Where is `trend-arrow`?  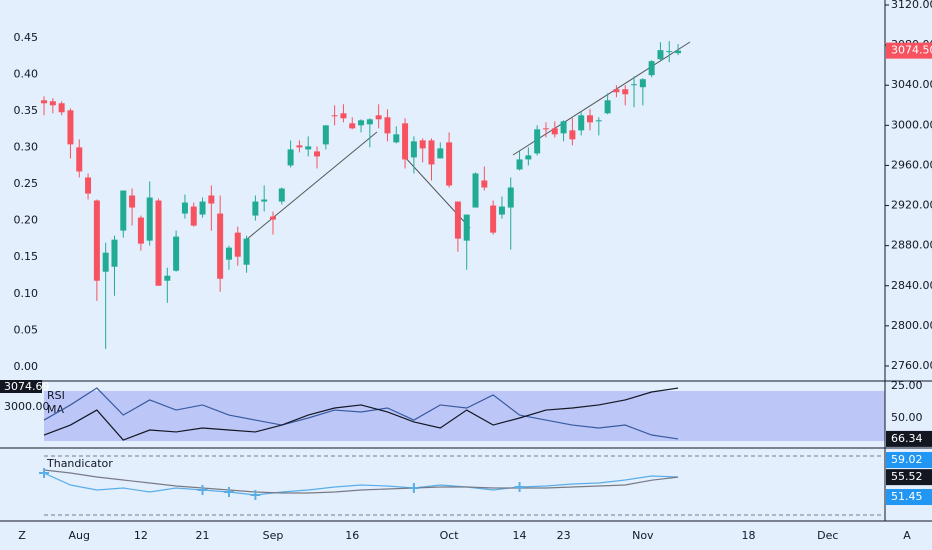
trend-arrow is located at coordinates (311, 186).